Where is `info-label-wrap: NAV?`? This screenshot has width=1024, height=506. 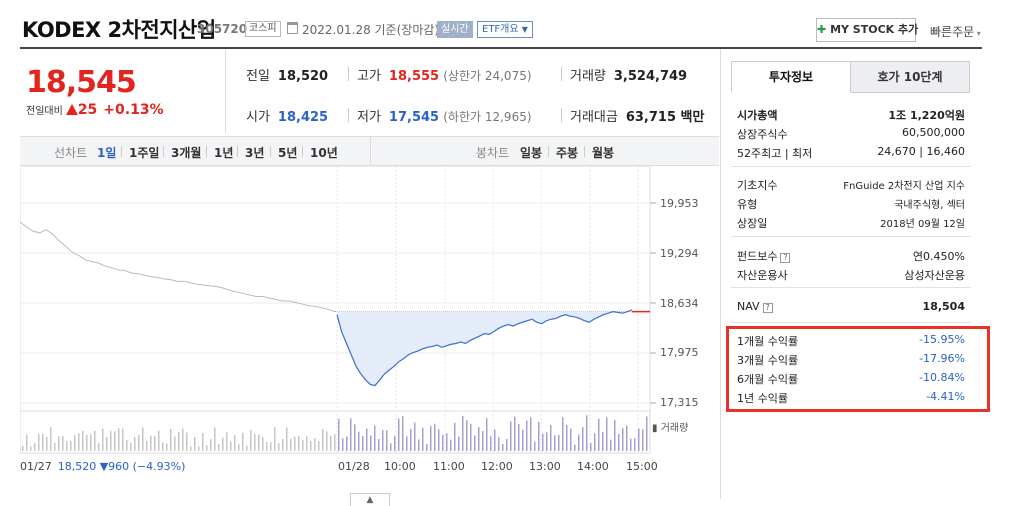 info-label-wrap: NAV? is located at coordinates (755, 306).